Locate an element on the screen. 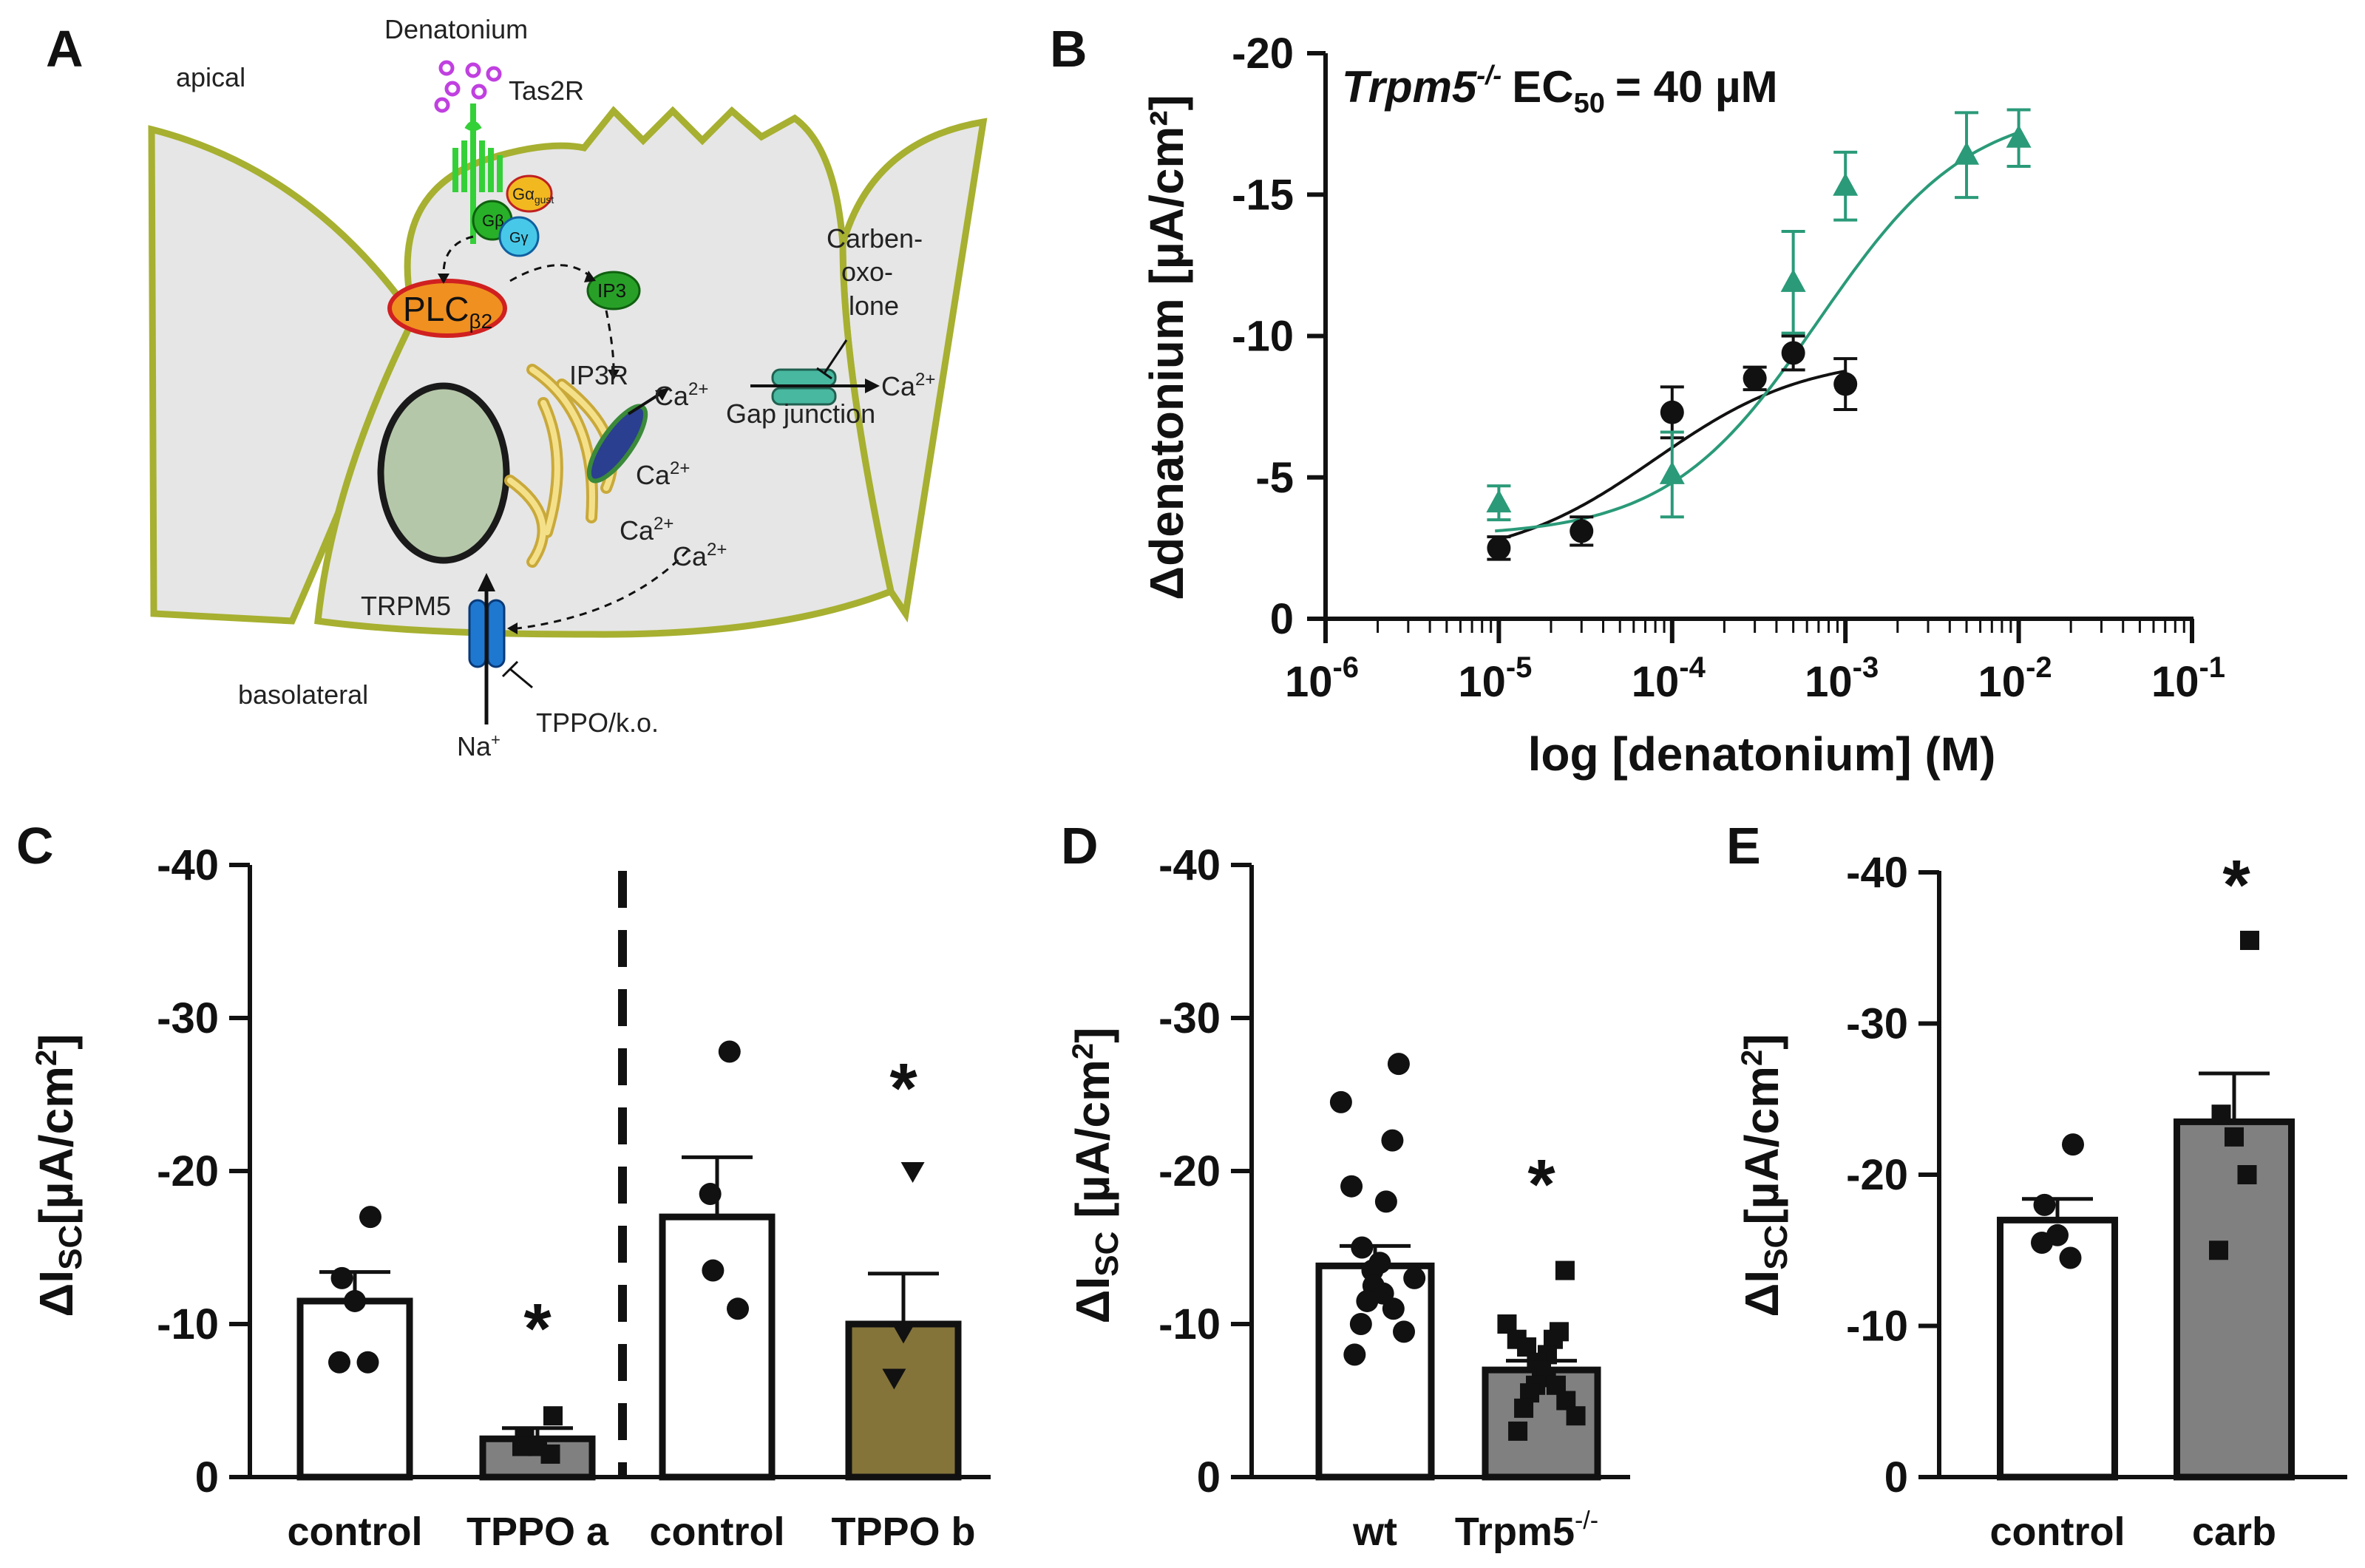 The width and height of the screenshot is (2365, 1568). panel-d-y-ticks: 0 -10 -20 -30 -40 is located at coordinates (1205, 1171).